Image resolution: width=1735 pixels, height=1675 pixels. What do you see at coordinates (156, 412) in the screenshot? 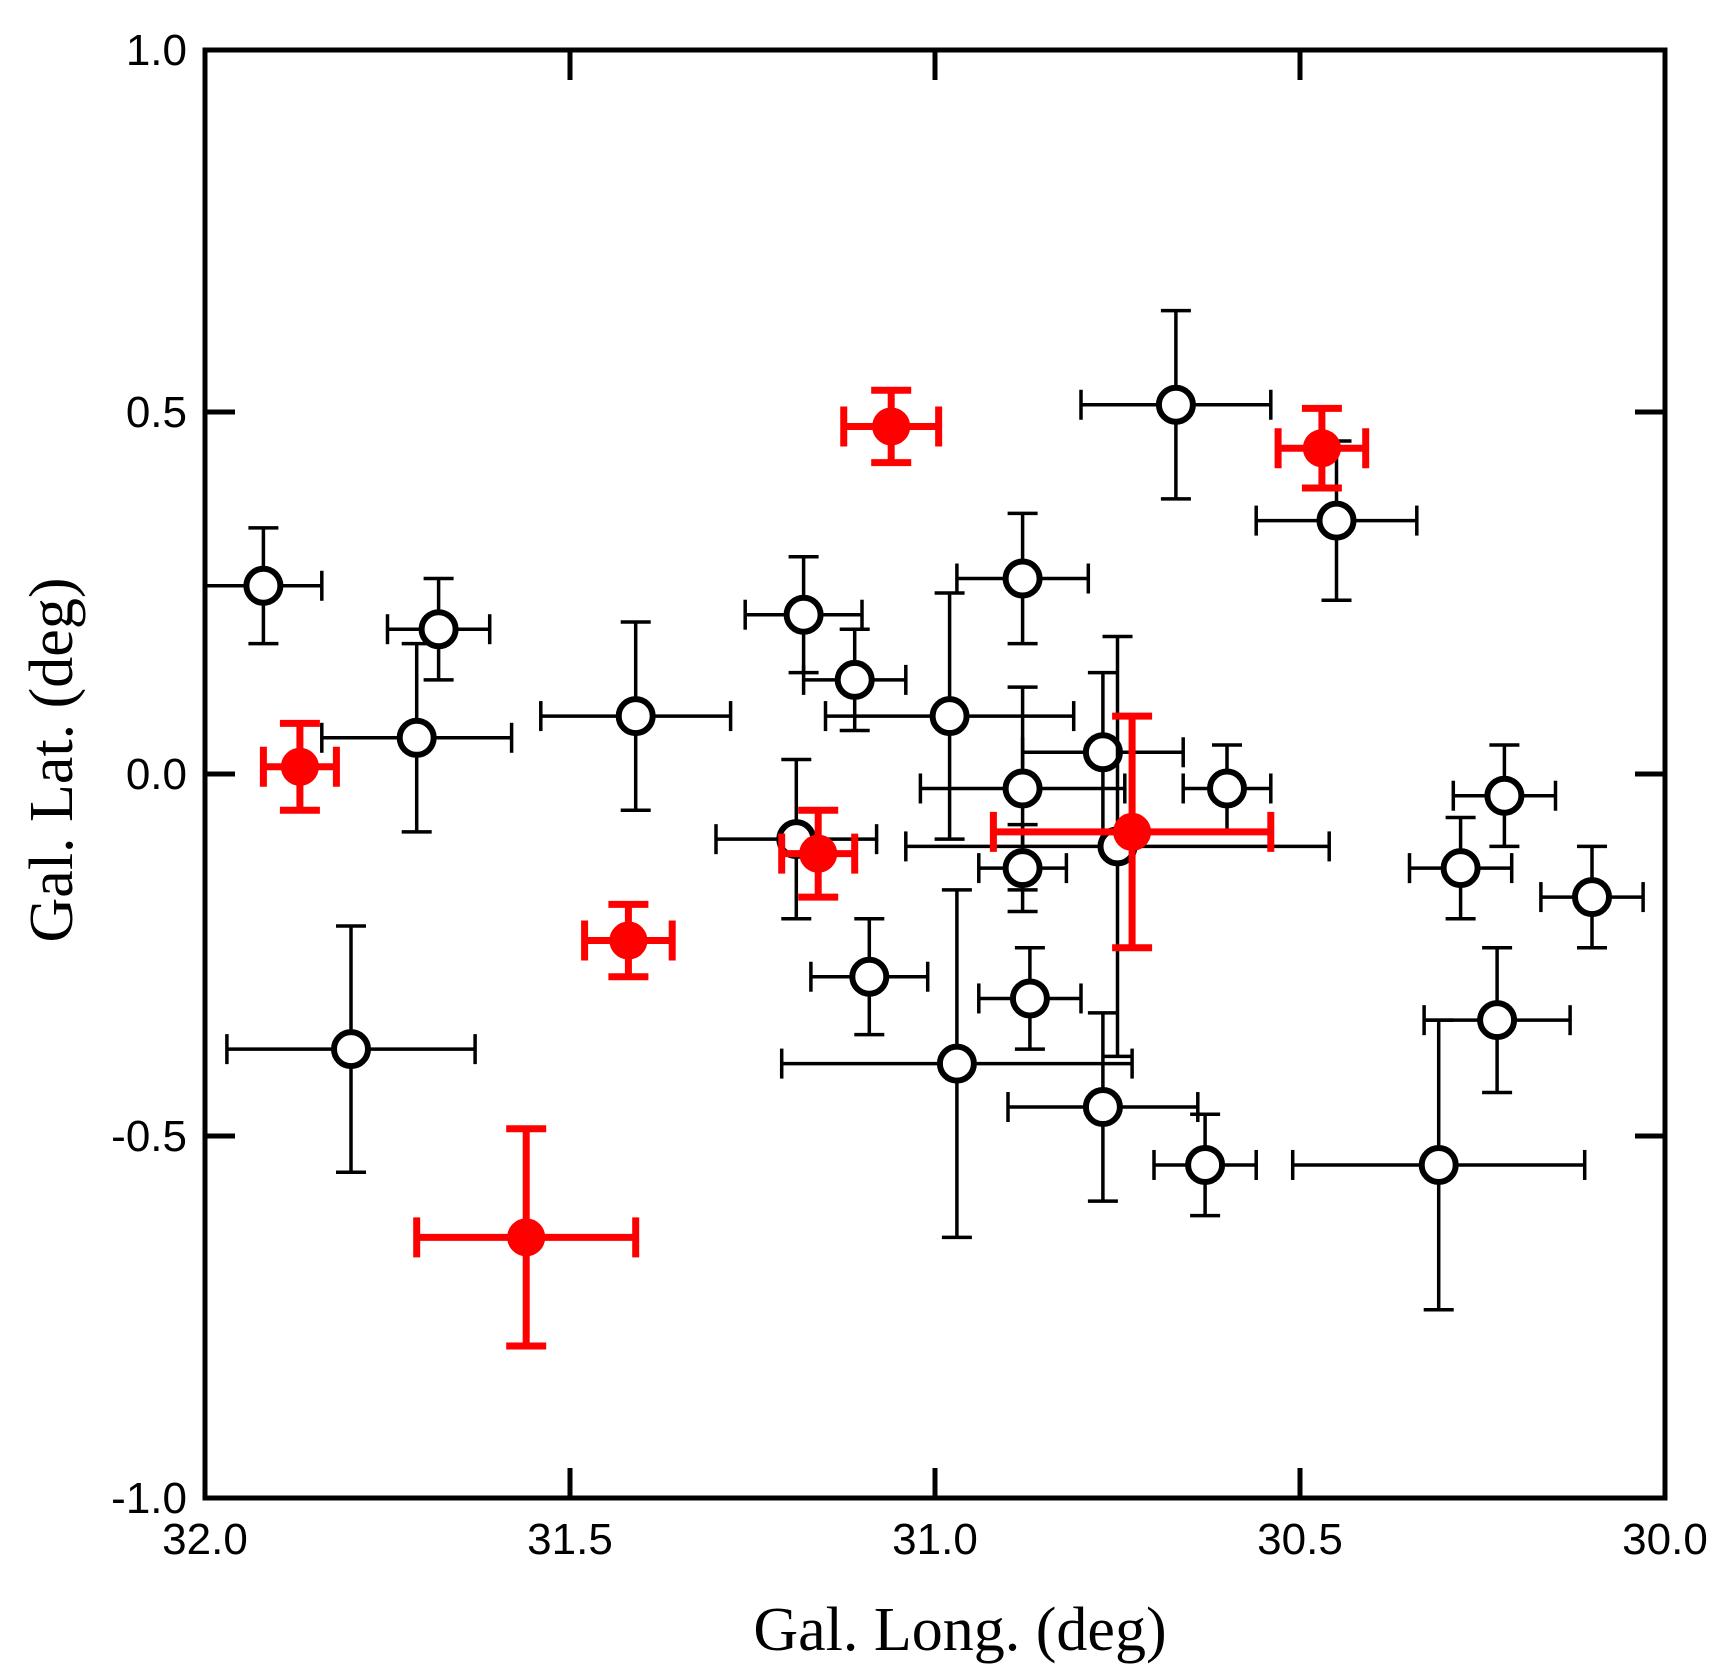
I see `y-tick-label: 0.5` at bounding box center [156, 412].